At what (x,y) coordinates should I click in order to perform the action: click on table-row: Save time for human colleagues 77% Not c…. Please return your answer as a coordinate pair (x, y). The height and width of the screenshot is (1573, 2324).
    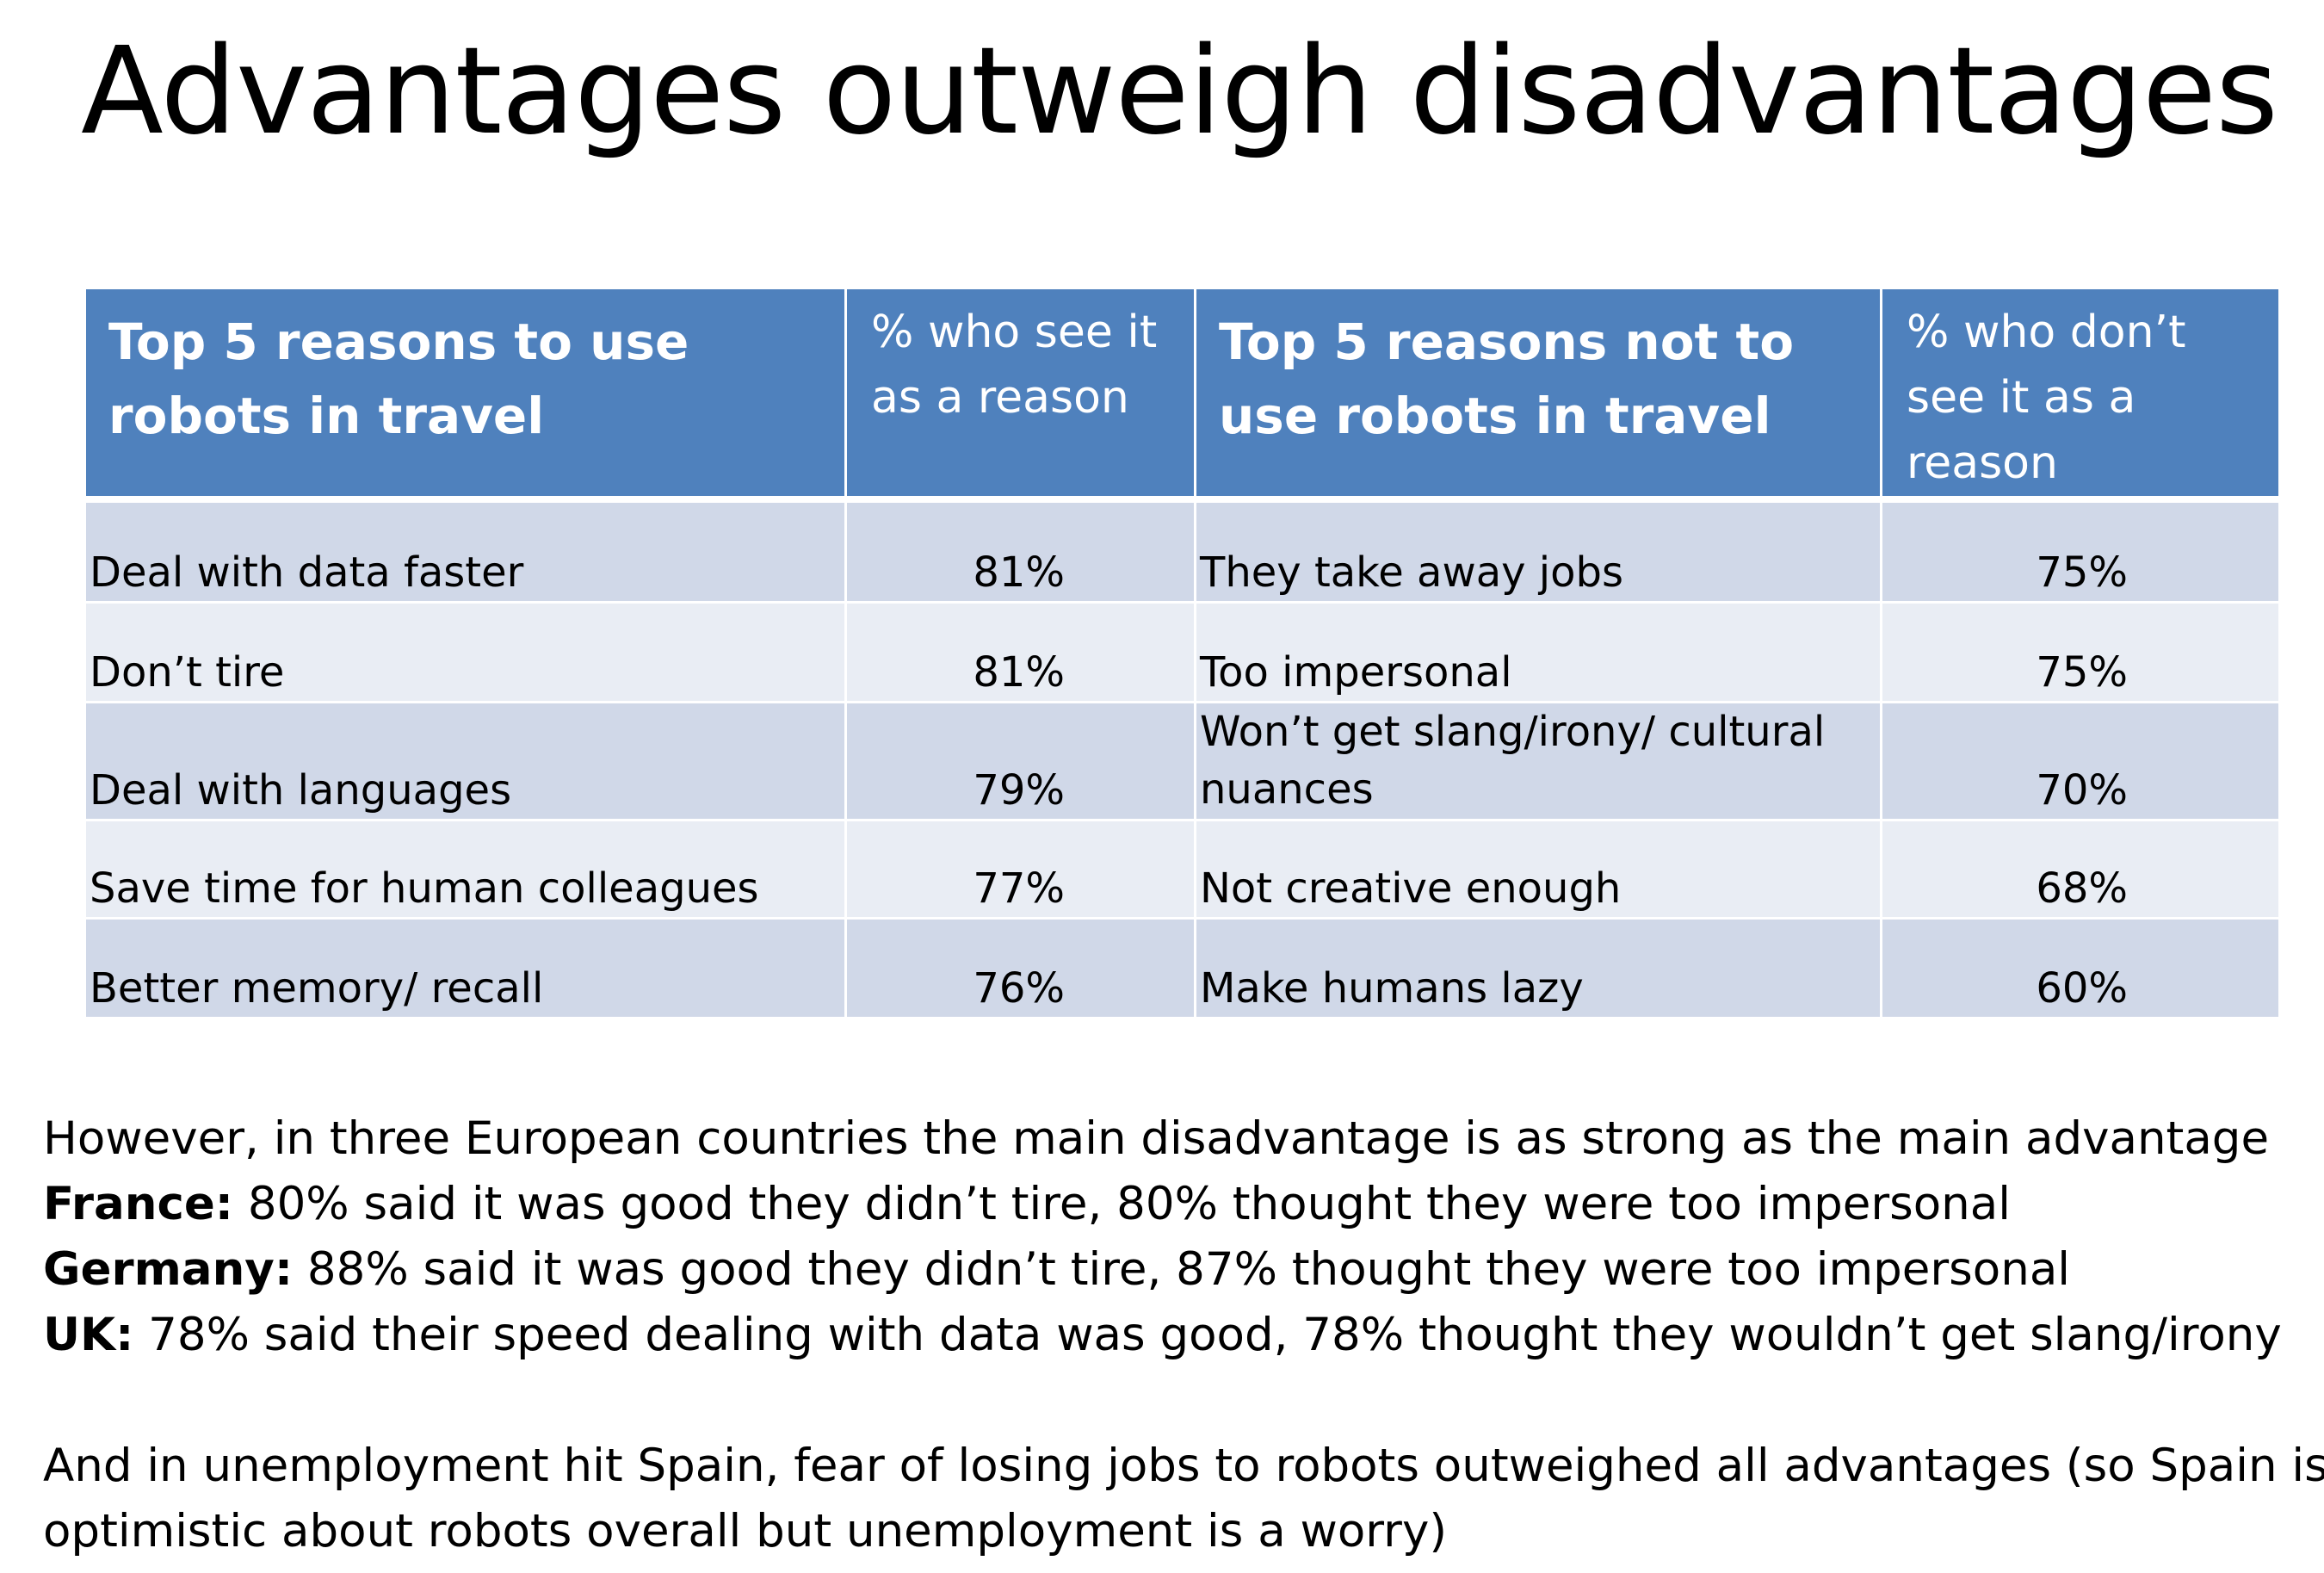
    Looking at the image, I should click on (1182, 870).